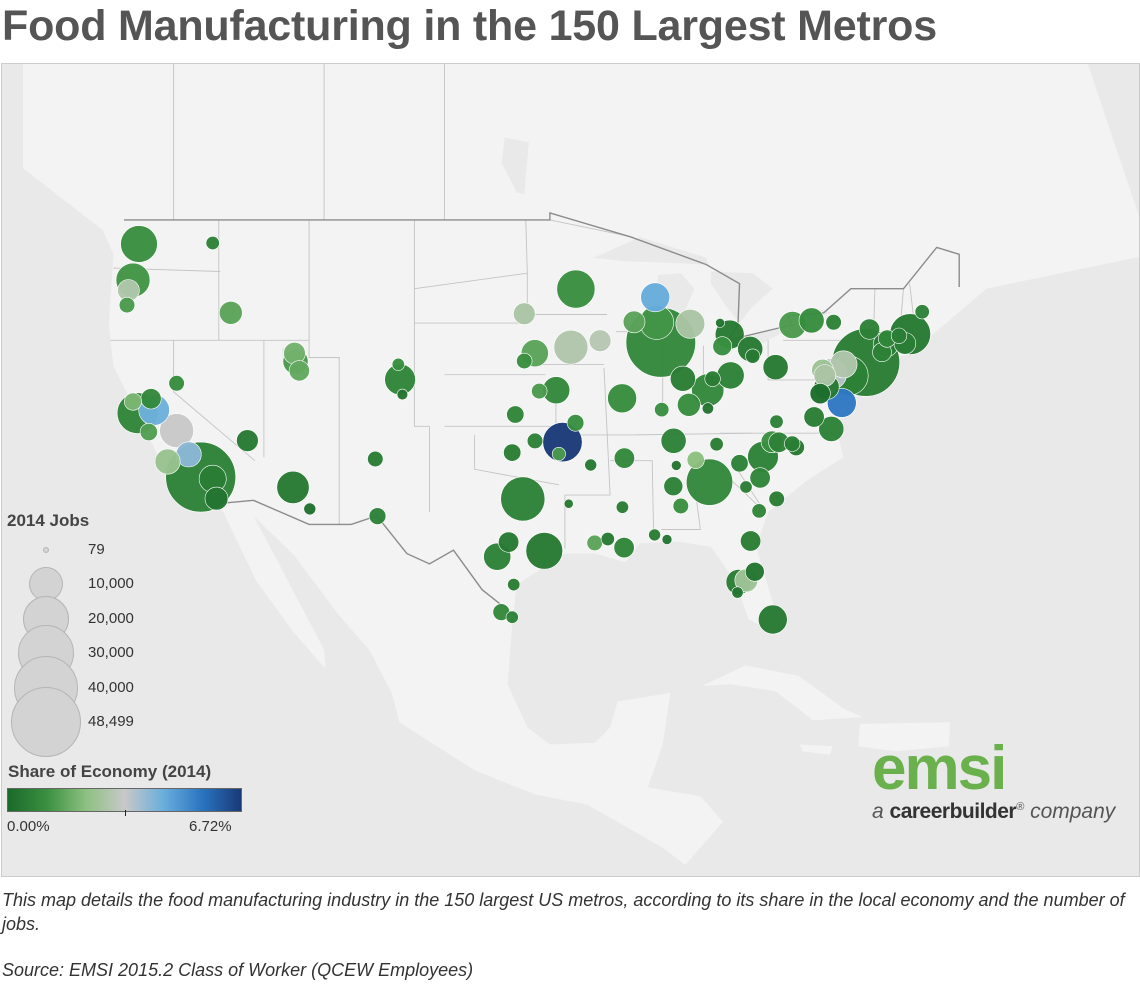  What do you see at coordinates (176, 383) in the screenshot?
I see `metro-bubble-reno` at bounding box center [176, 383].